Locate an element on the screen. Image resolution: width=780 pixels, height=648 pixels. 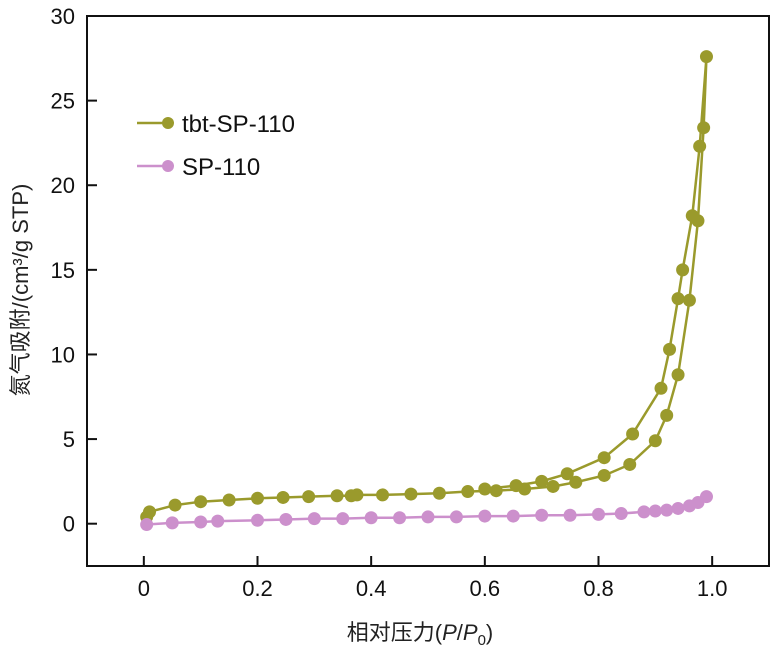
legend-item-tbt-sp-110: tbt-SP-110 is located at coordinates (216, 124).